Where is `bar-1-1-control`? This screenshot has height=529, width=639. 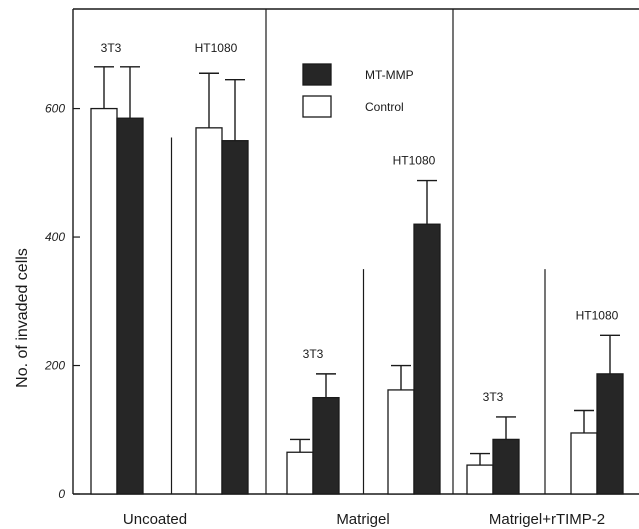 bar-1-1-control is located at coordinates (401, 442).